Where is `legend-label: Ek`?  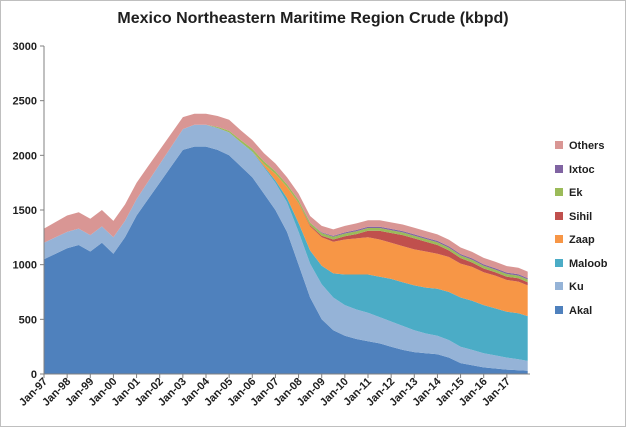
legend-label: Ek is located at coordinates (576, 193).